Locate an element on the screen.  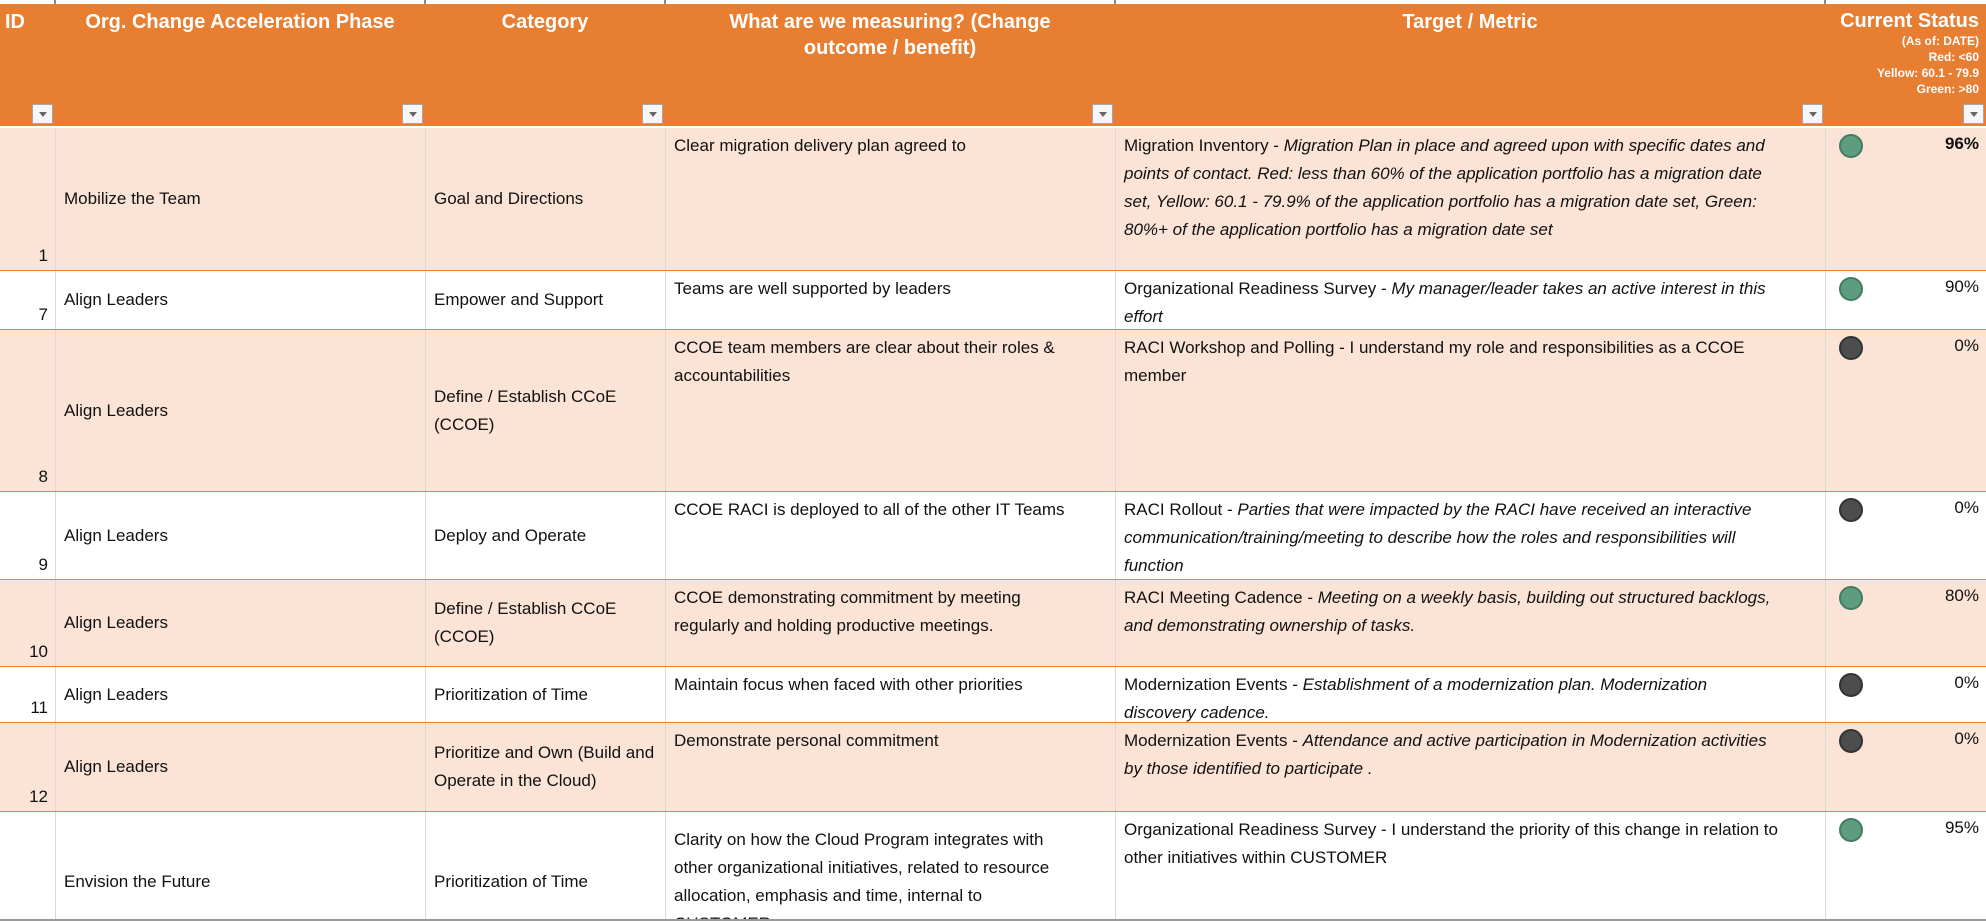
phase-text: Envision the Future is located at coordinates (137, 881).